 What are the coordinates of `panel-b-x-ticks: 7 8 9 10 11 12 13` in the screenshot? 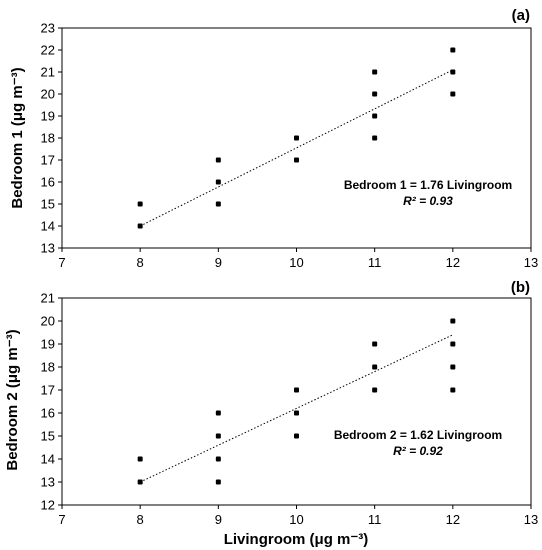 It's located at (298, 516).